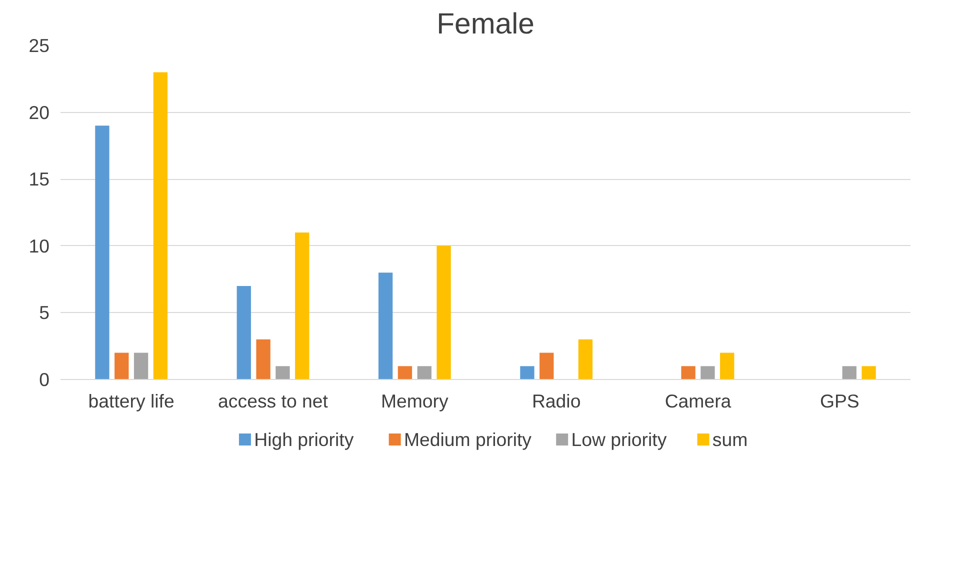  I want to click on x-tick-label: battery life, so click(131, 401).